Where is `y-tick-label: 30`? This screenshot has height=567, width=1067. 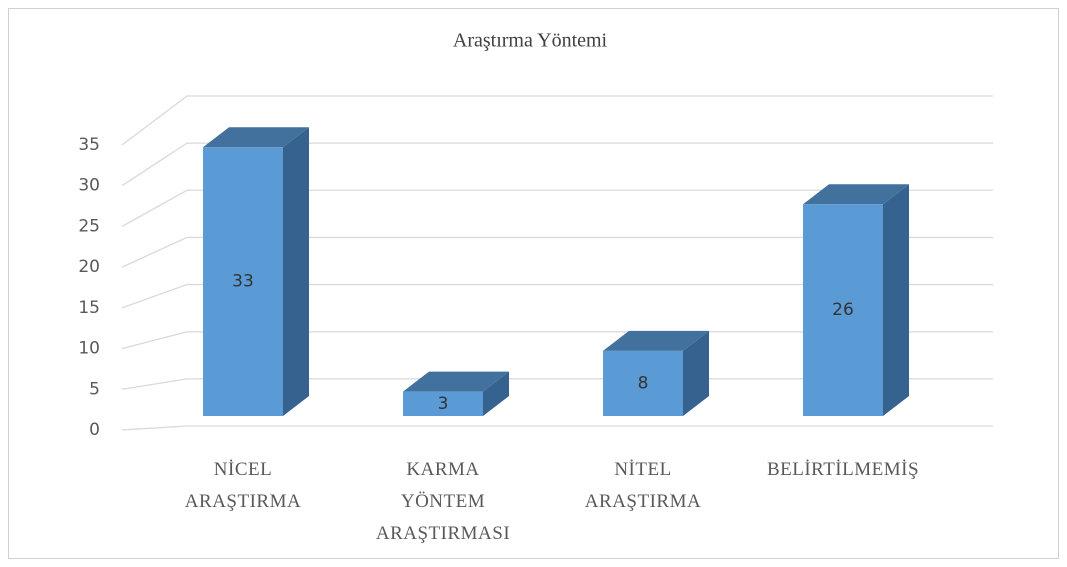 y-tick-label: 30 is located at coordinates (89, 186).